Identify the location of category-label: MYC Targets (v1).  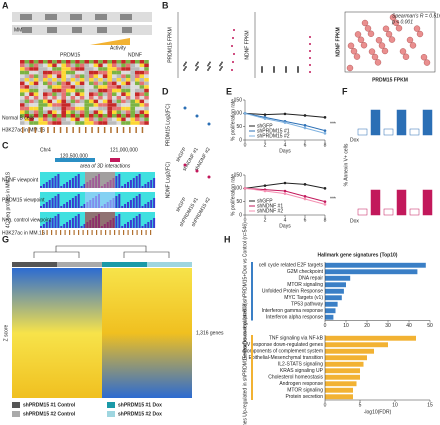
(303, 298).